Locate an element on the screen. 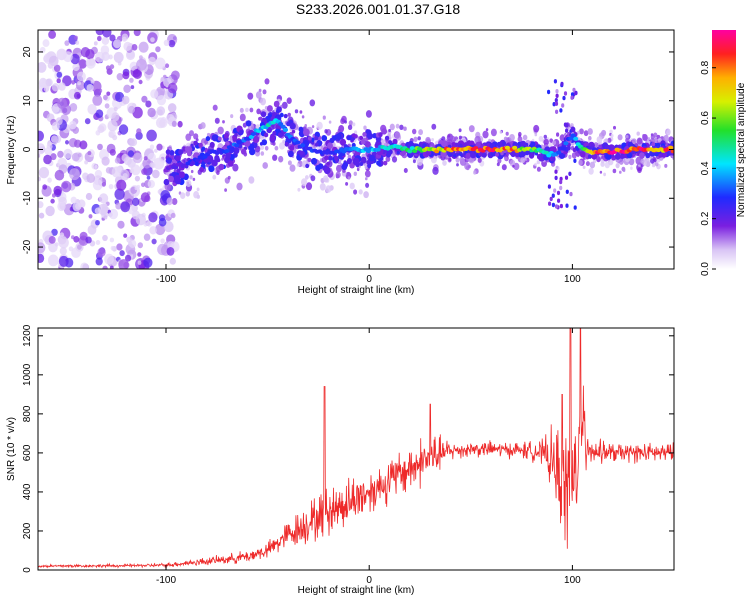 The height and width of the screenshot is (600, 750). y-tick-label: 10 is located at coordinates (27, 101).